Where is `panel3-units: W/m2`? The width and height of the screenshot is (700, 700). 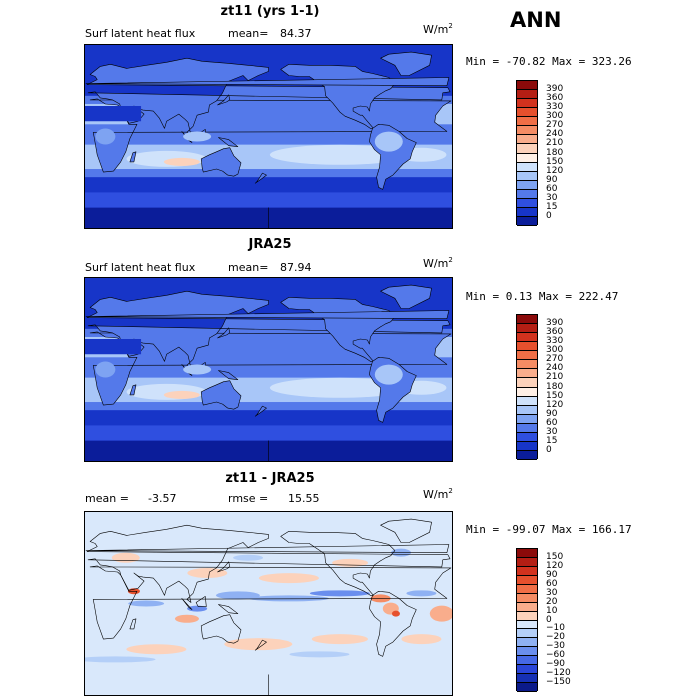 panel3-units: W/m2 is located at coordinates (438, 494).